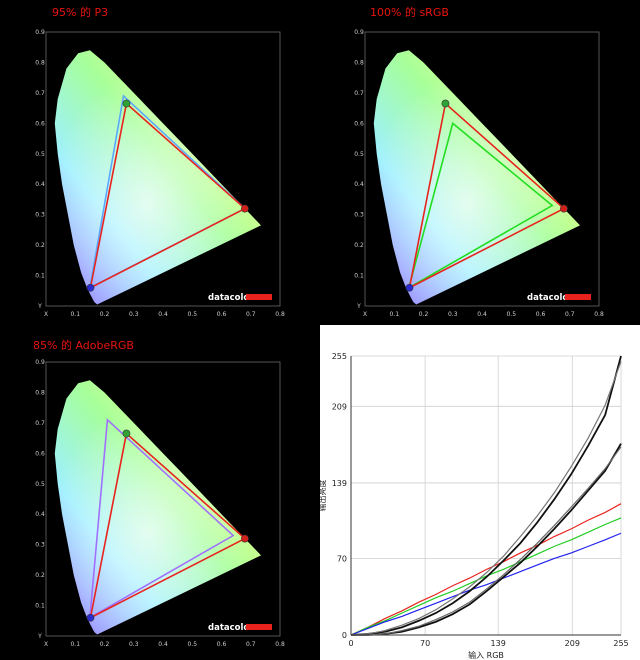 The width and height of the screenshot is (640, 660). What do you see at coordinates (342, 558) in the screenshot?
I see `y-tick-label: 70` at bounding box center [342, 558].